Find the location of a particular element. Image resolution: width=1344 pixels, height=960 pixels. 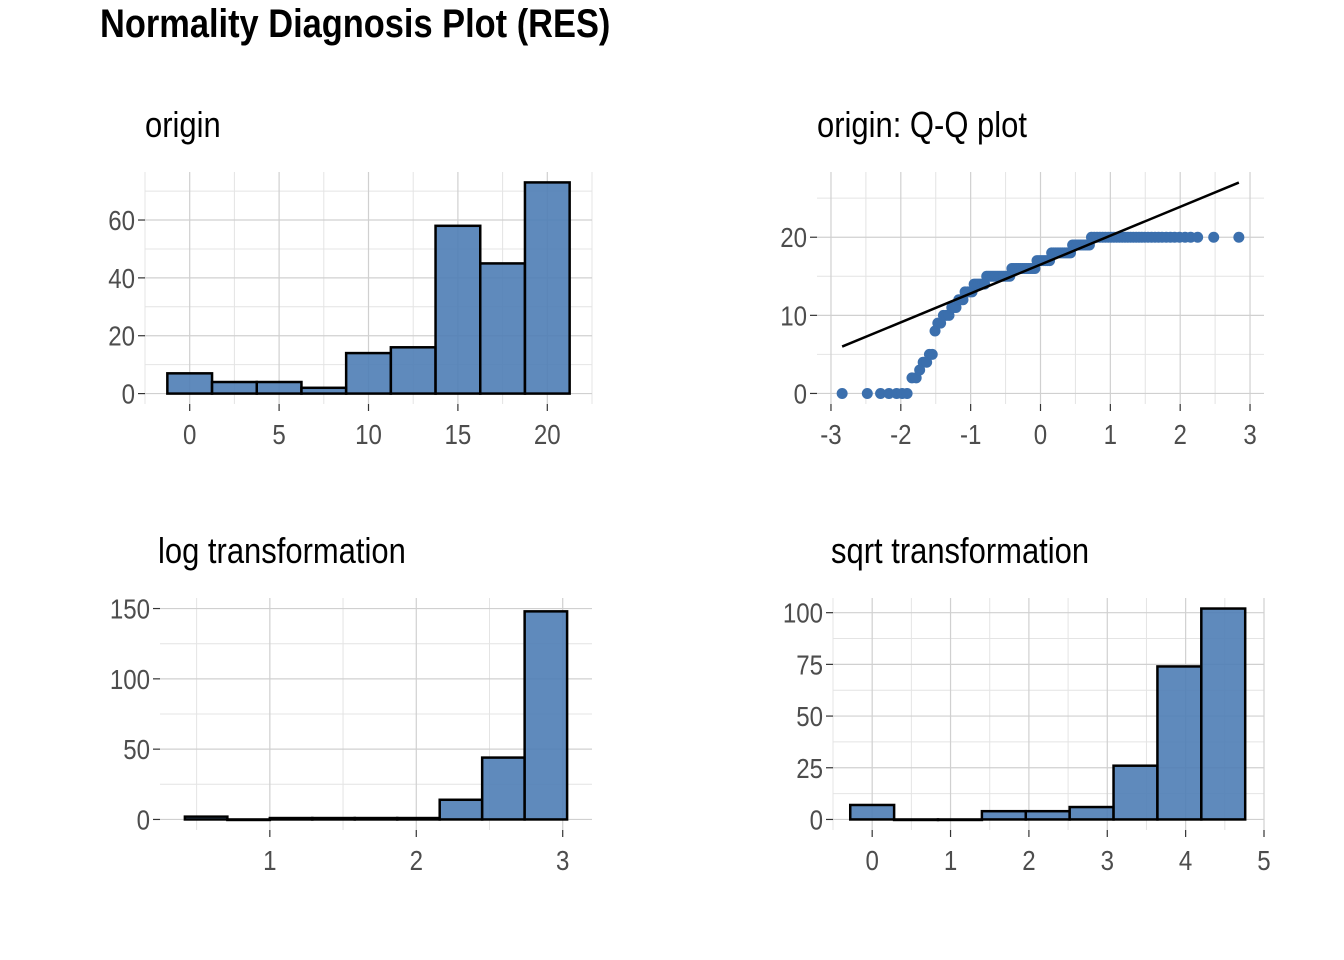

y-tick-label: 75 is located at coordinates (809, 665).